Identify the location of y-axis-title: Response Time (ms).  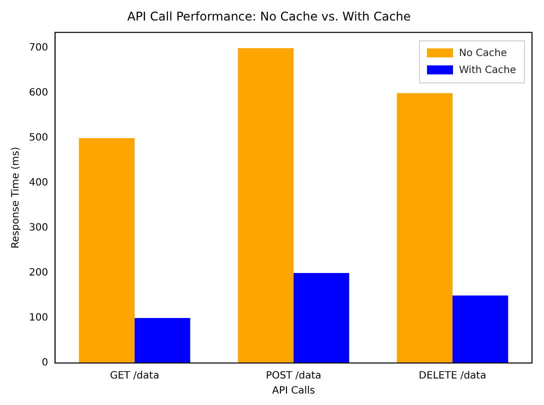
(16, 197).